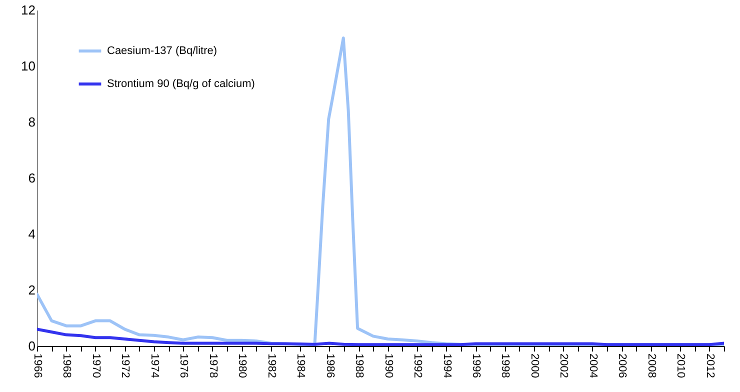 This screenshot has height=392, width=740. I want to click on x-tick-label: 1978, so click(212, 366).